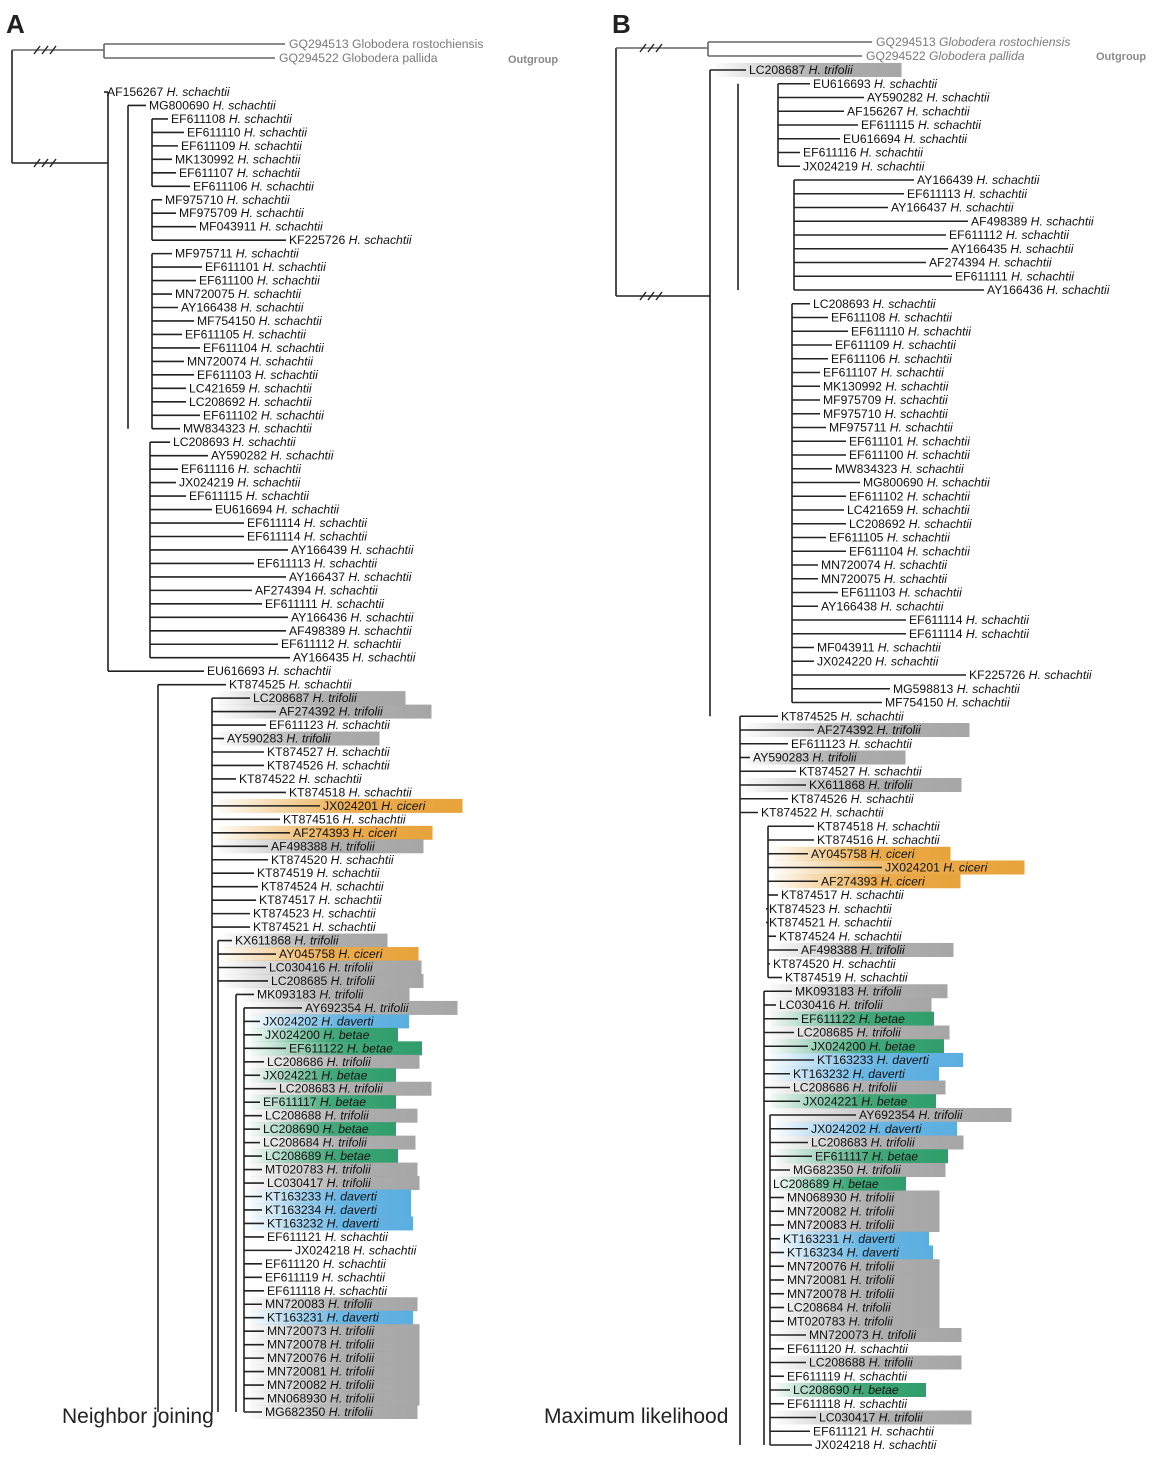  What do you see at coordinates (909, 441) in the screenshot?
I see `taxon-label: EF611101 H. schachtii` at bounding box center [909, 441].